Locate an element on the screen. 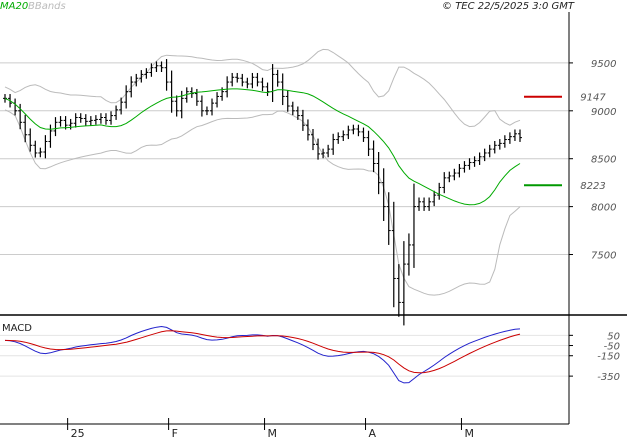  price-tick-label: 9500 is located at coordinates (603, 64).